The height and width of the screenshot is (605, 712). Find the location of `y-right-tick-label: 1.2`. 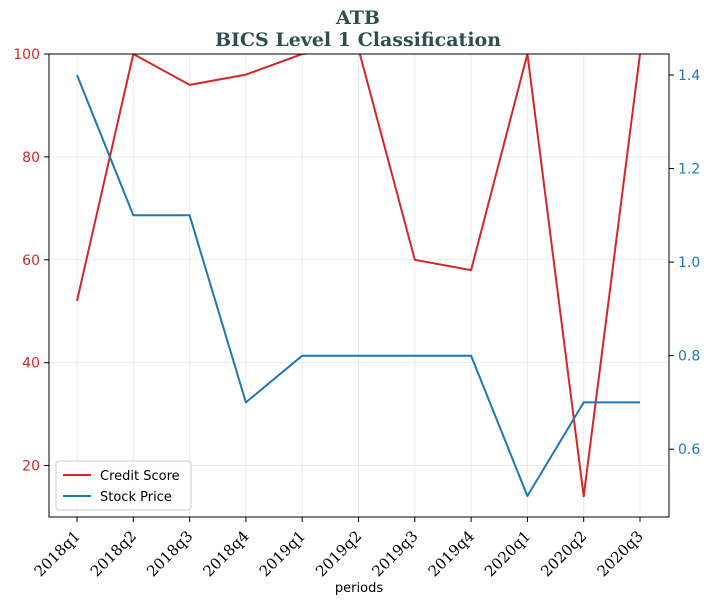

y-right-tick-label: 1.2 is located at coordinates (689, 170).